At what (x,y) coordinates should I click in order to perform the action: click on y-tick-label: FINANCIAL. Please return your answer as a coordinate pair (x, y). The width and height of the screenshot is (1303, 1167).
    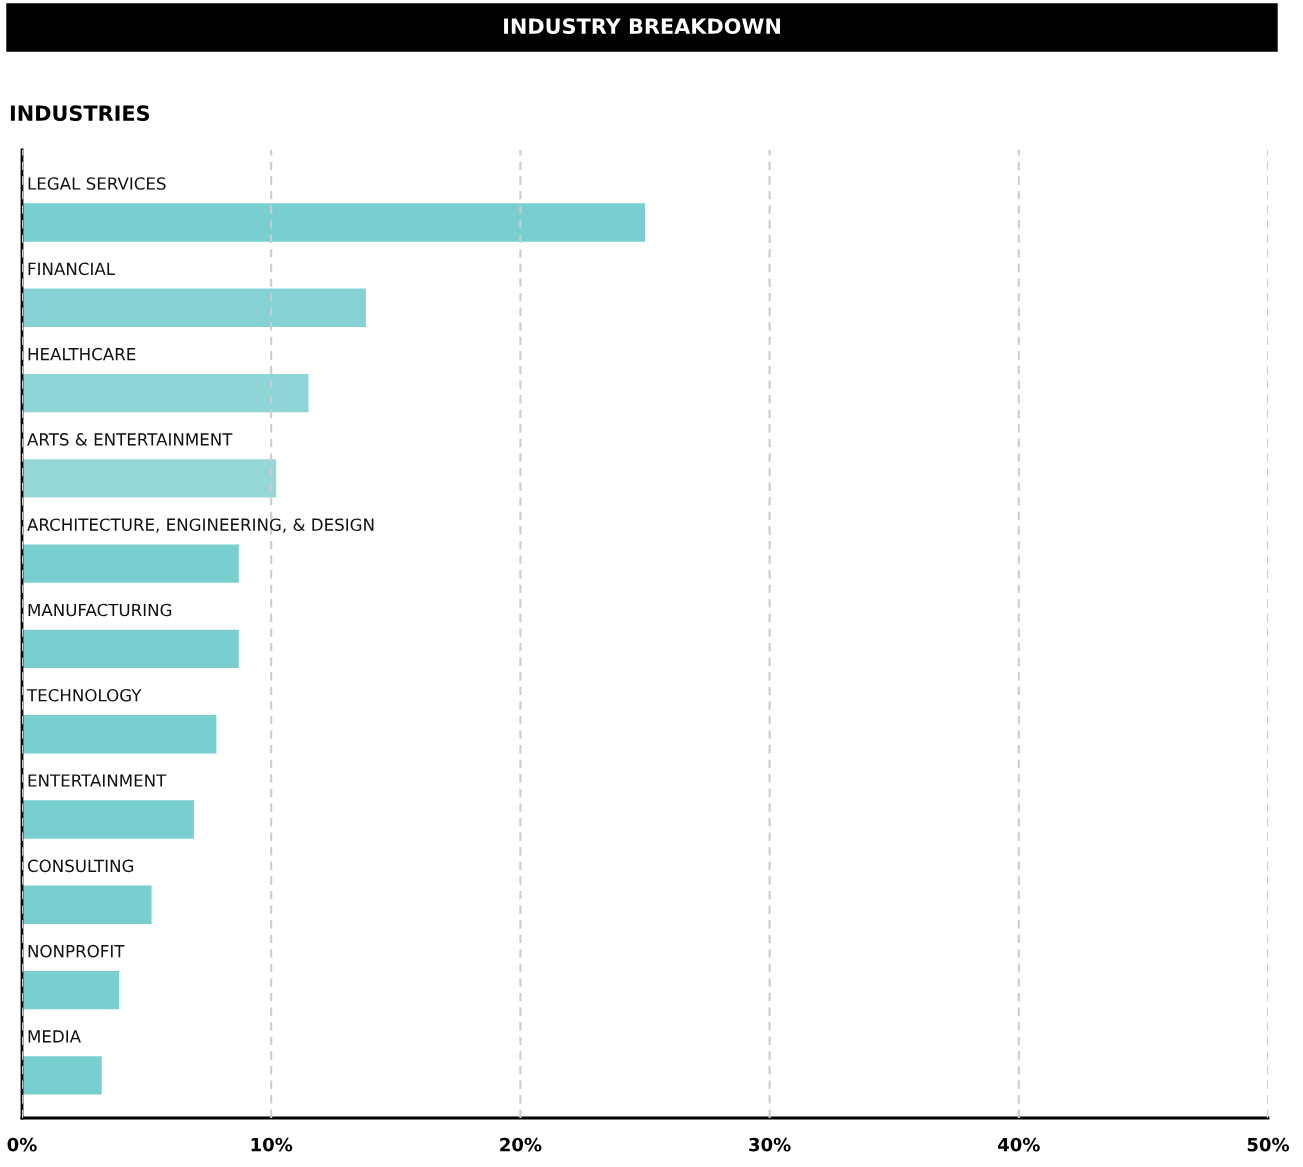
    Looking at the image, I should click on (71, 269).